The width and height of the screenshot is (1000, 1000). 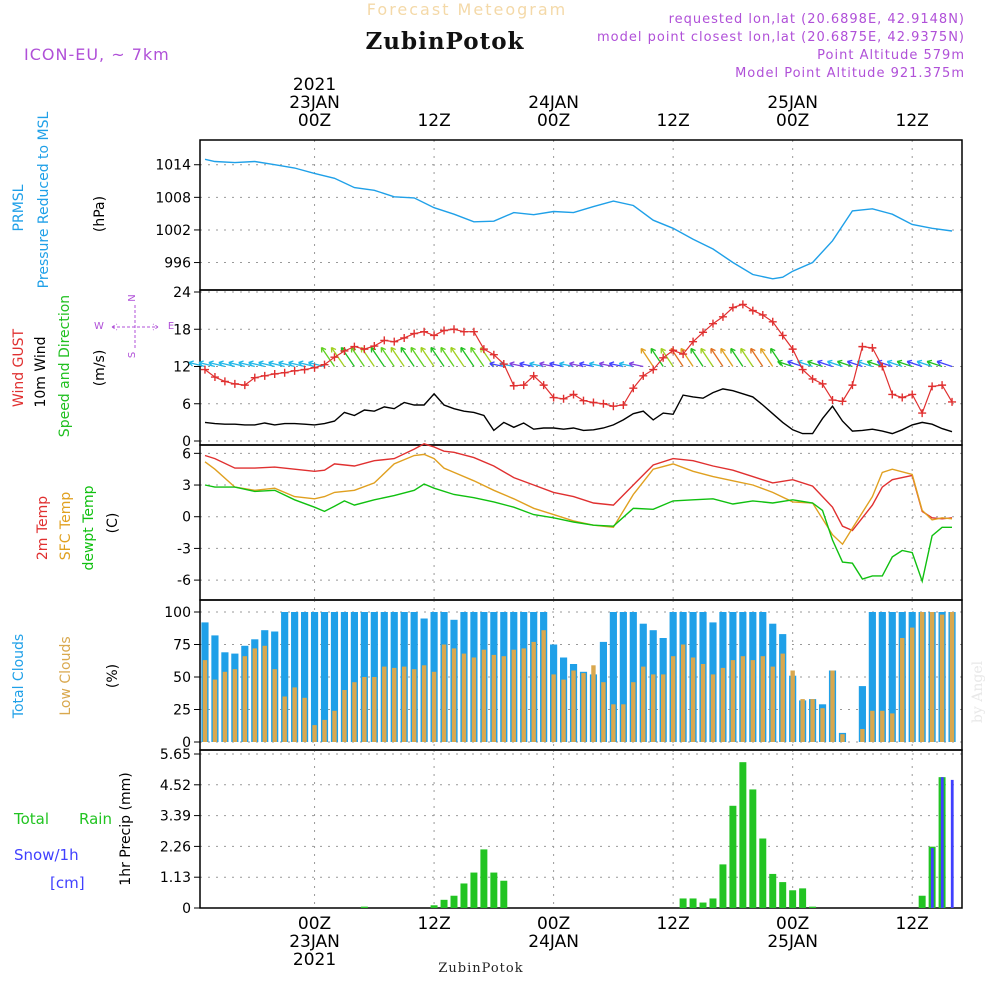 What do you see at coordinates (314, 121) in the screenshot?
I see `top-time-label: 00Z` at bounding box center [314, 121].